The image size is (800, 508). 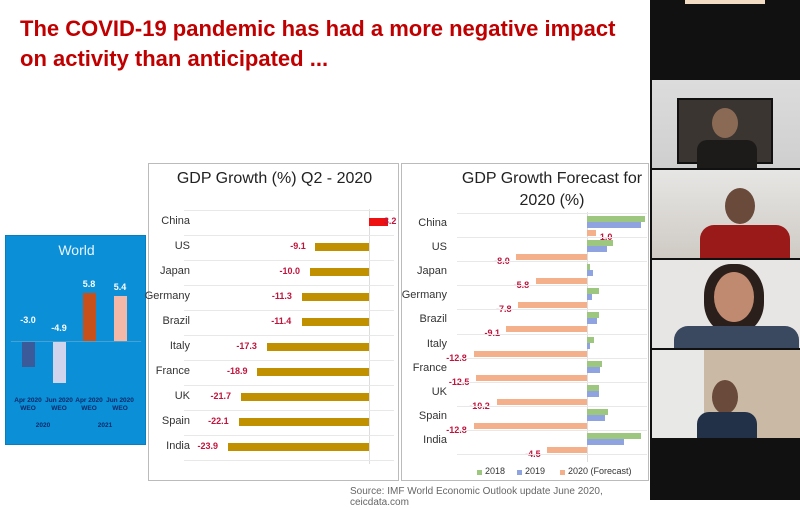 I want to click on category-label: China, so click(x=432, y=223).